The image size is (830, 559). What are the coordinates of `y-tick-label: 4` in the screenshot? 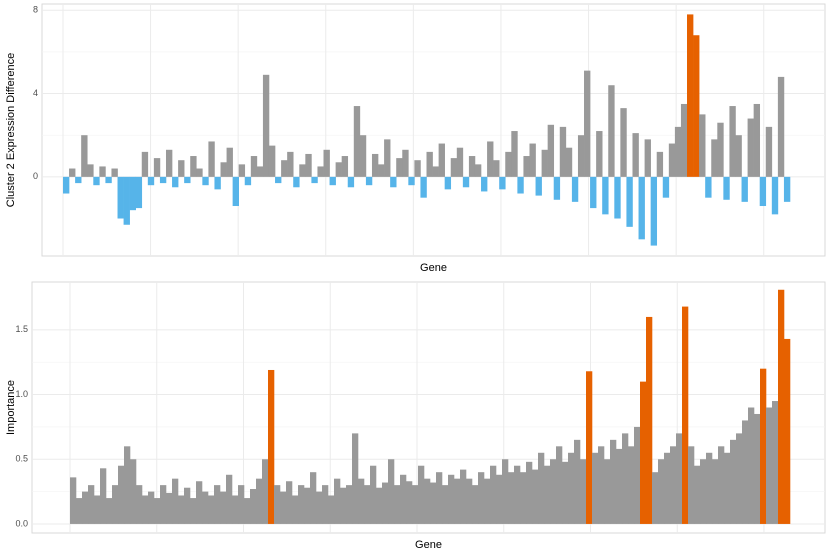 It's located at (35, 93).